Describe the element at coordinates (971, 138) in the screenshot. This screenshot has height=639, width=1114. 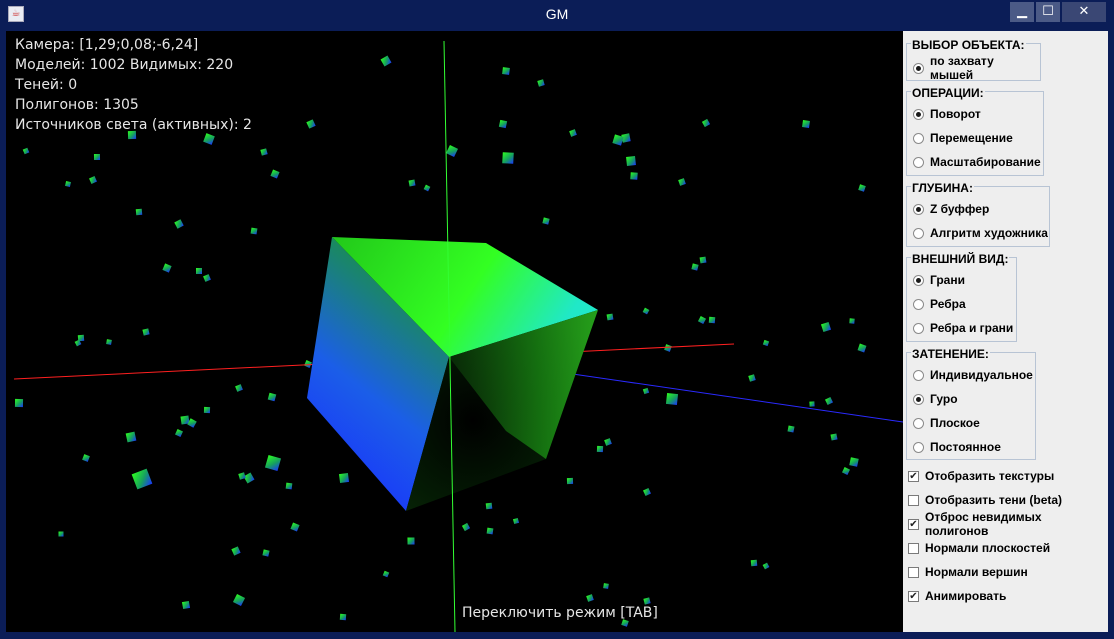
I see `radio-label: Перемещение` at that location.